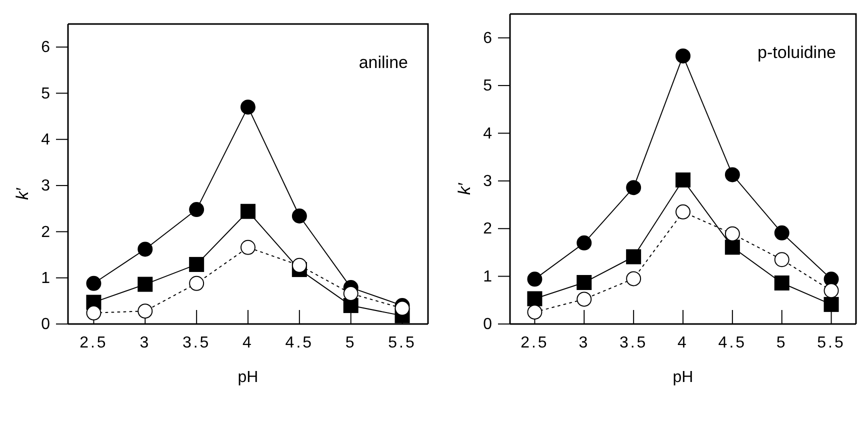  Describe the element at coordinates (383, 62) in the screenshot. I see `annotation: aniline` at that location.